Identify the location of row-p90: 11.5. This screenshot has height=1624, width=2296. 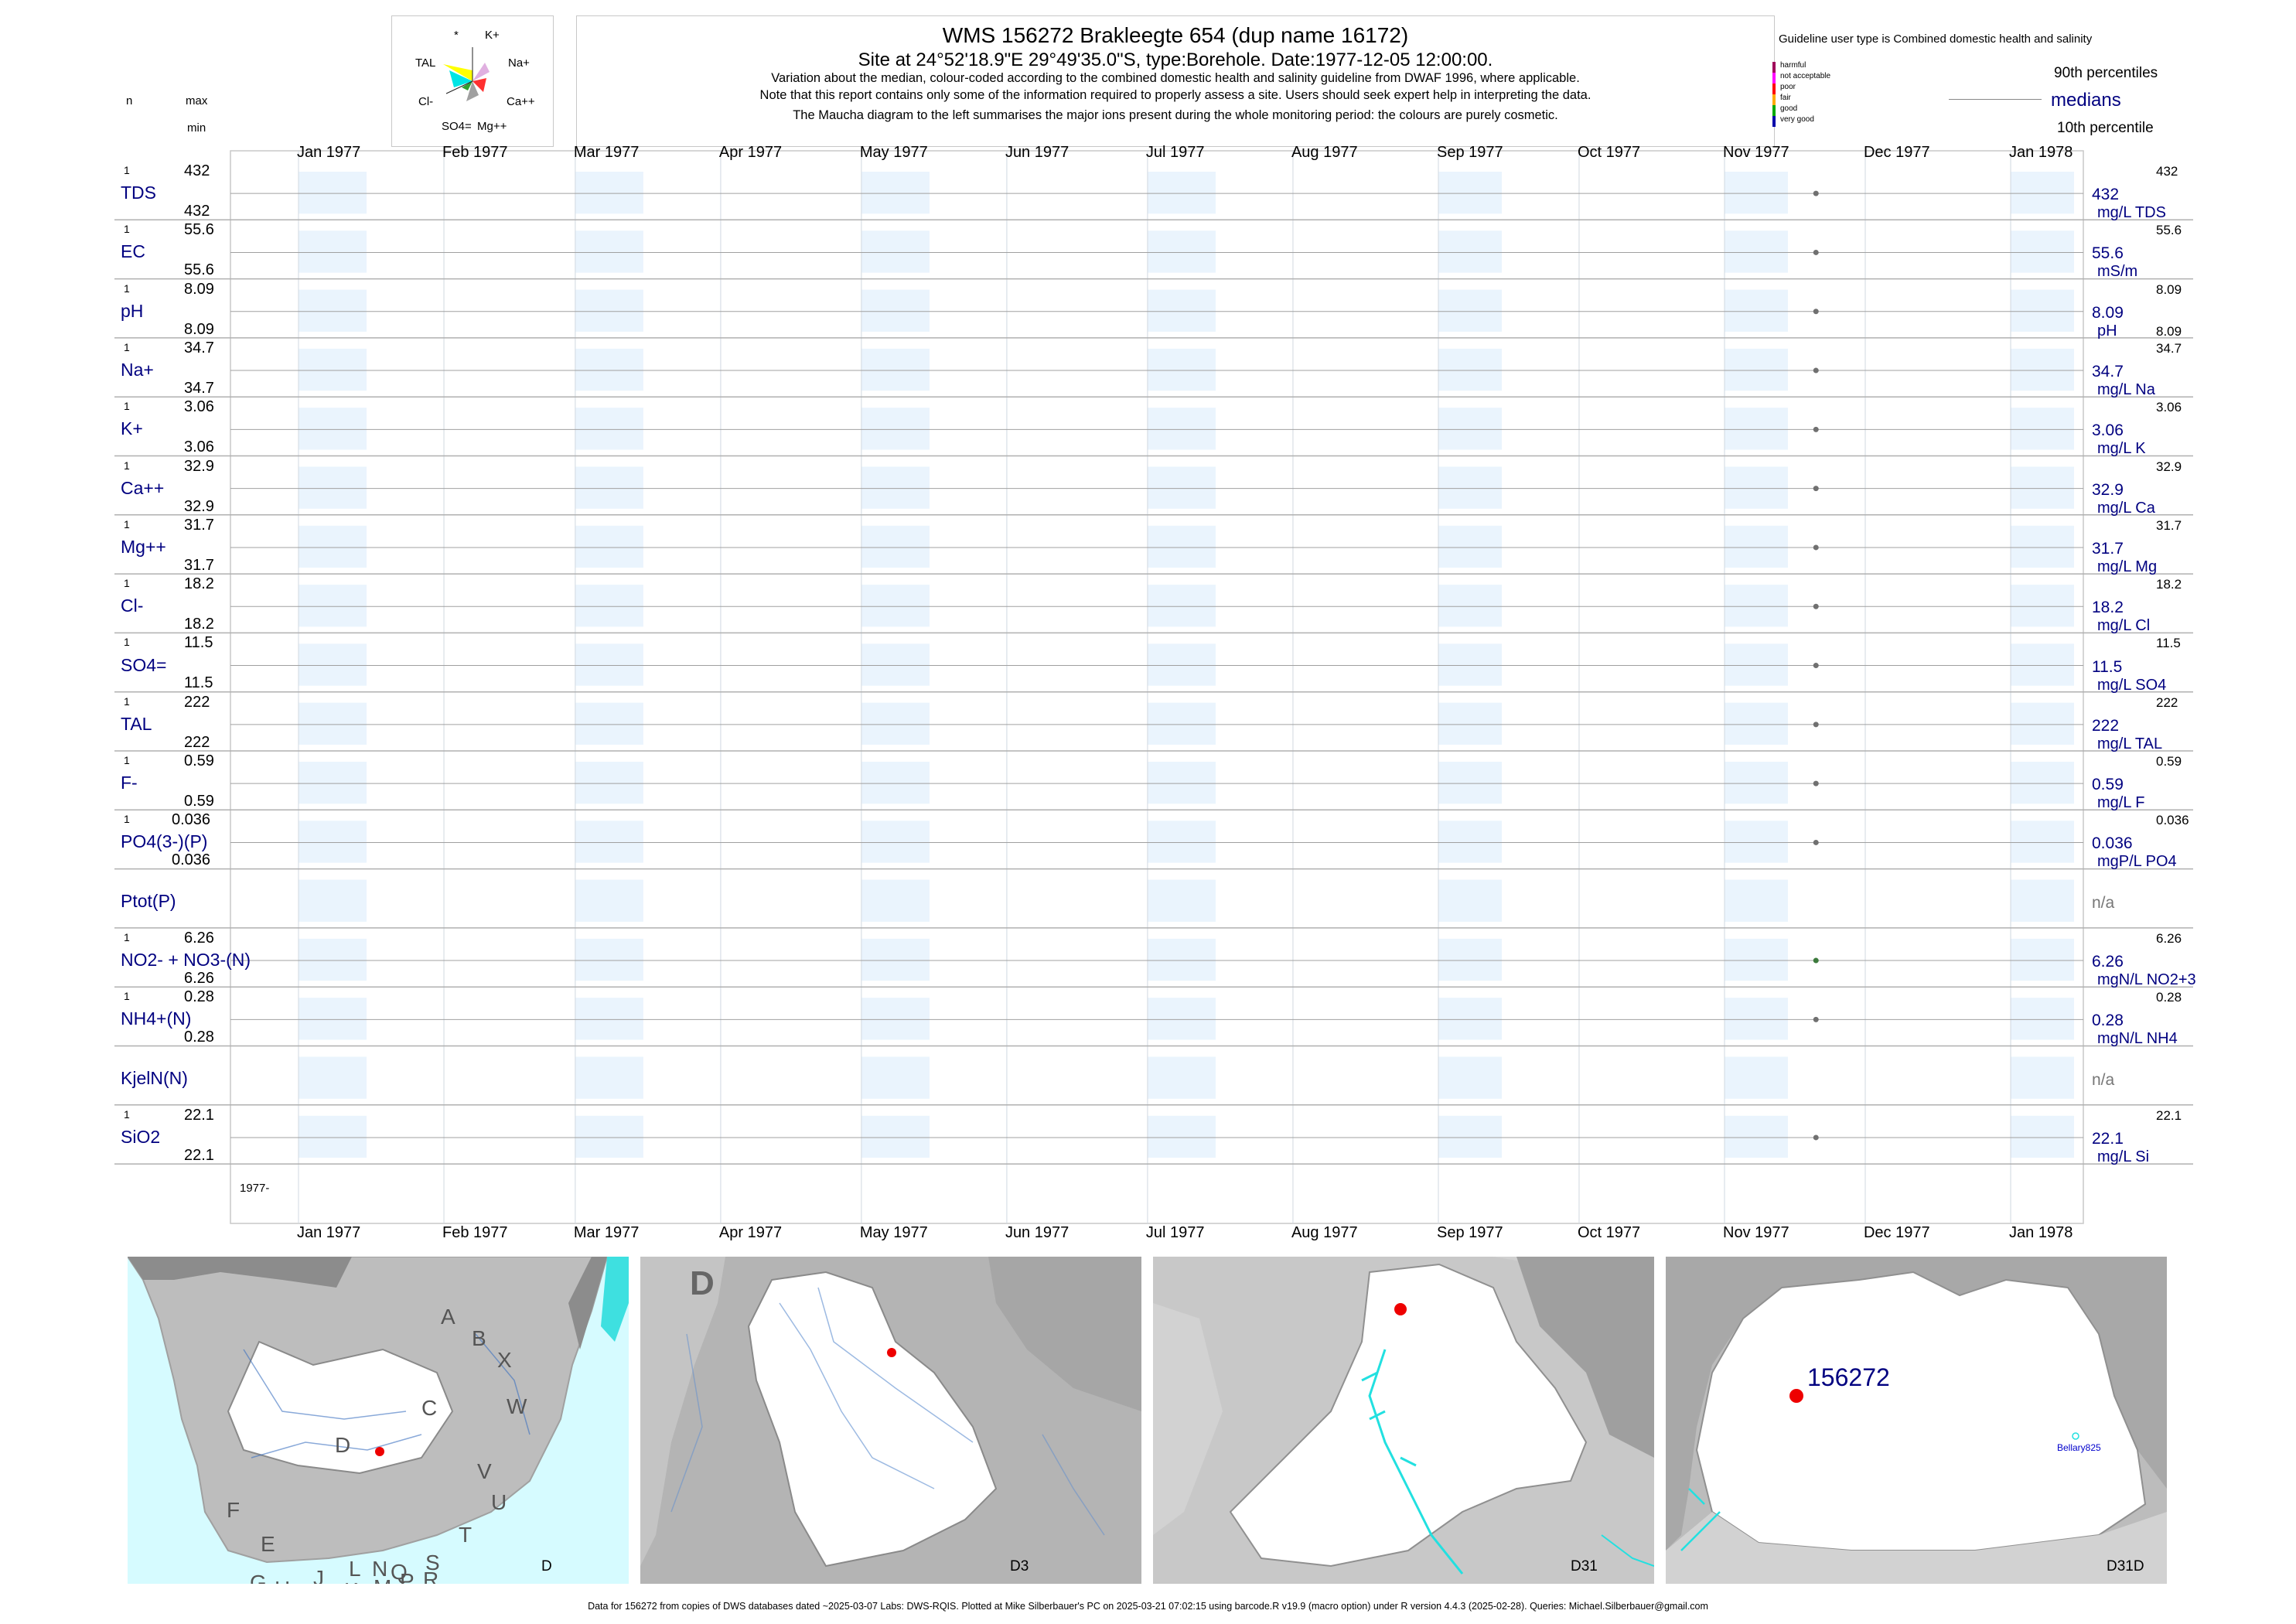
(2168, 643).